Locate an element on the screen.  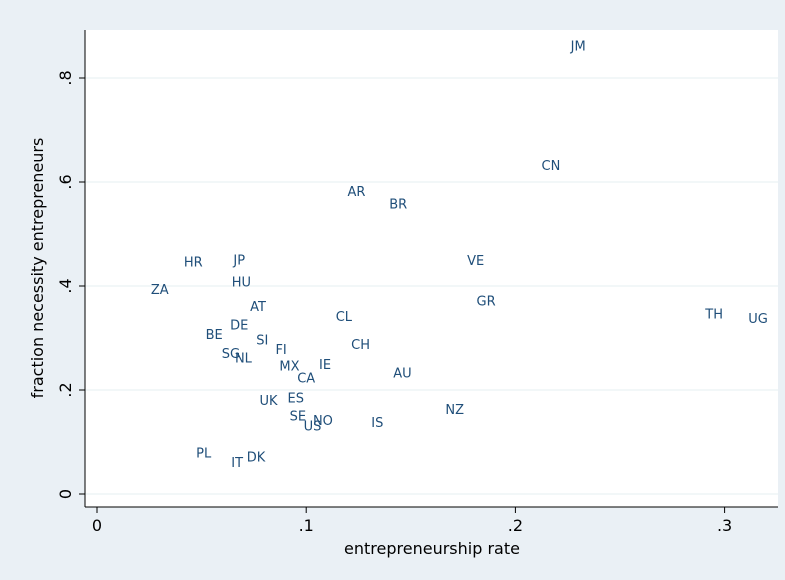
data-point-th: TH is located at coordinates (713, 315).